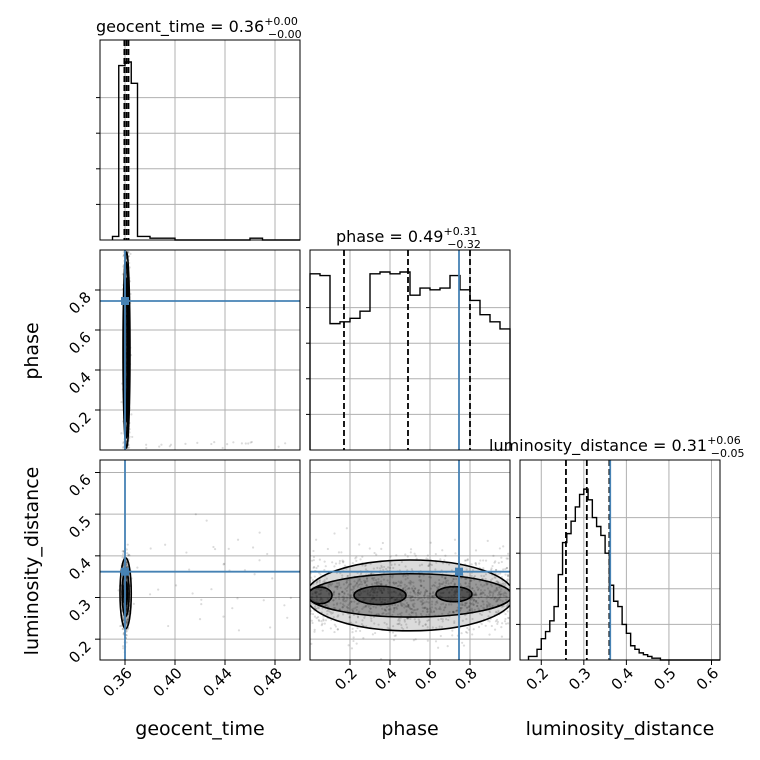  What do you see at coordinates (598, 446) in the screenshot?
I see `title-luminosity-distance-main: luminosity_distance = 0.31` at bounding box center [598, 446].